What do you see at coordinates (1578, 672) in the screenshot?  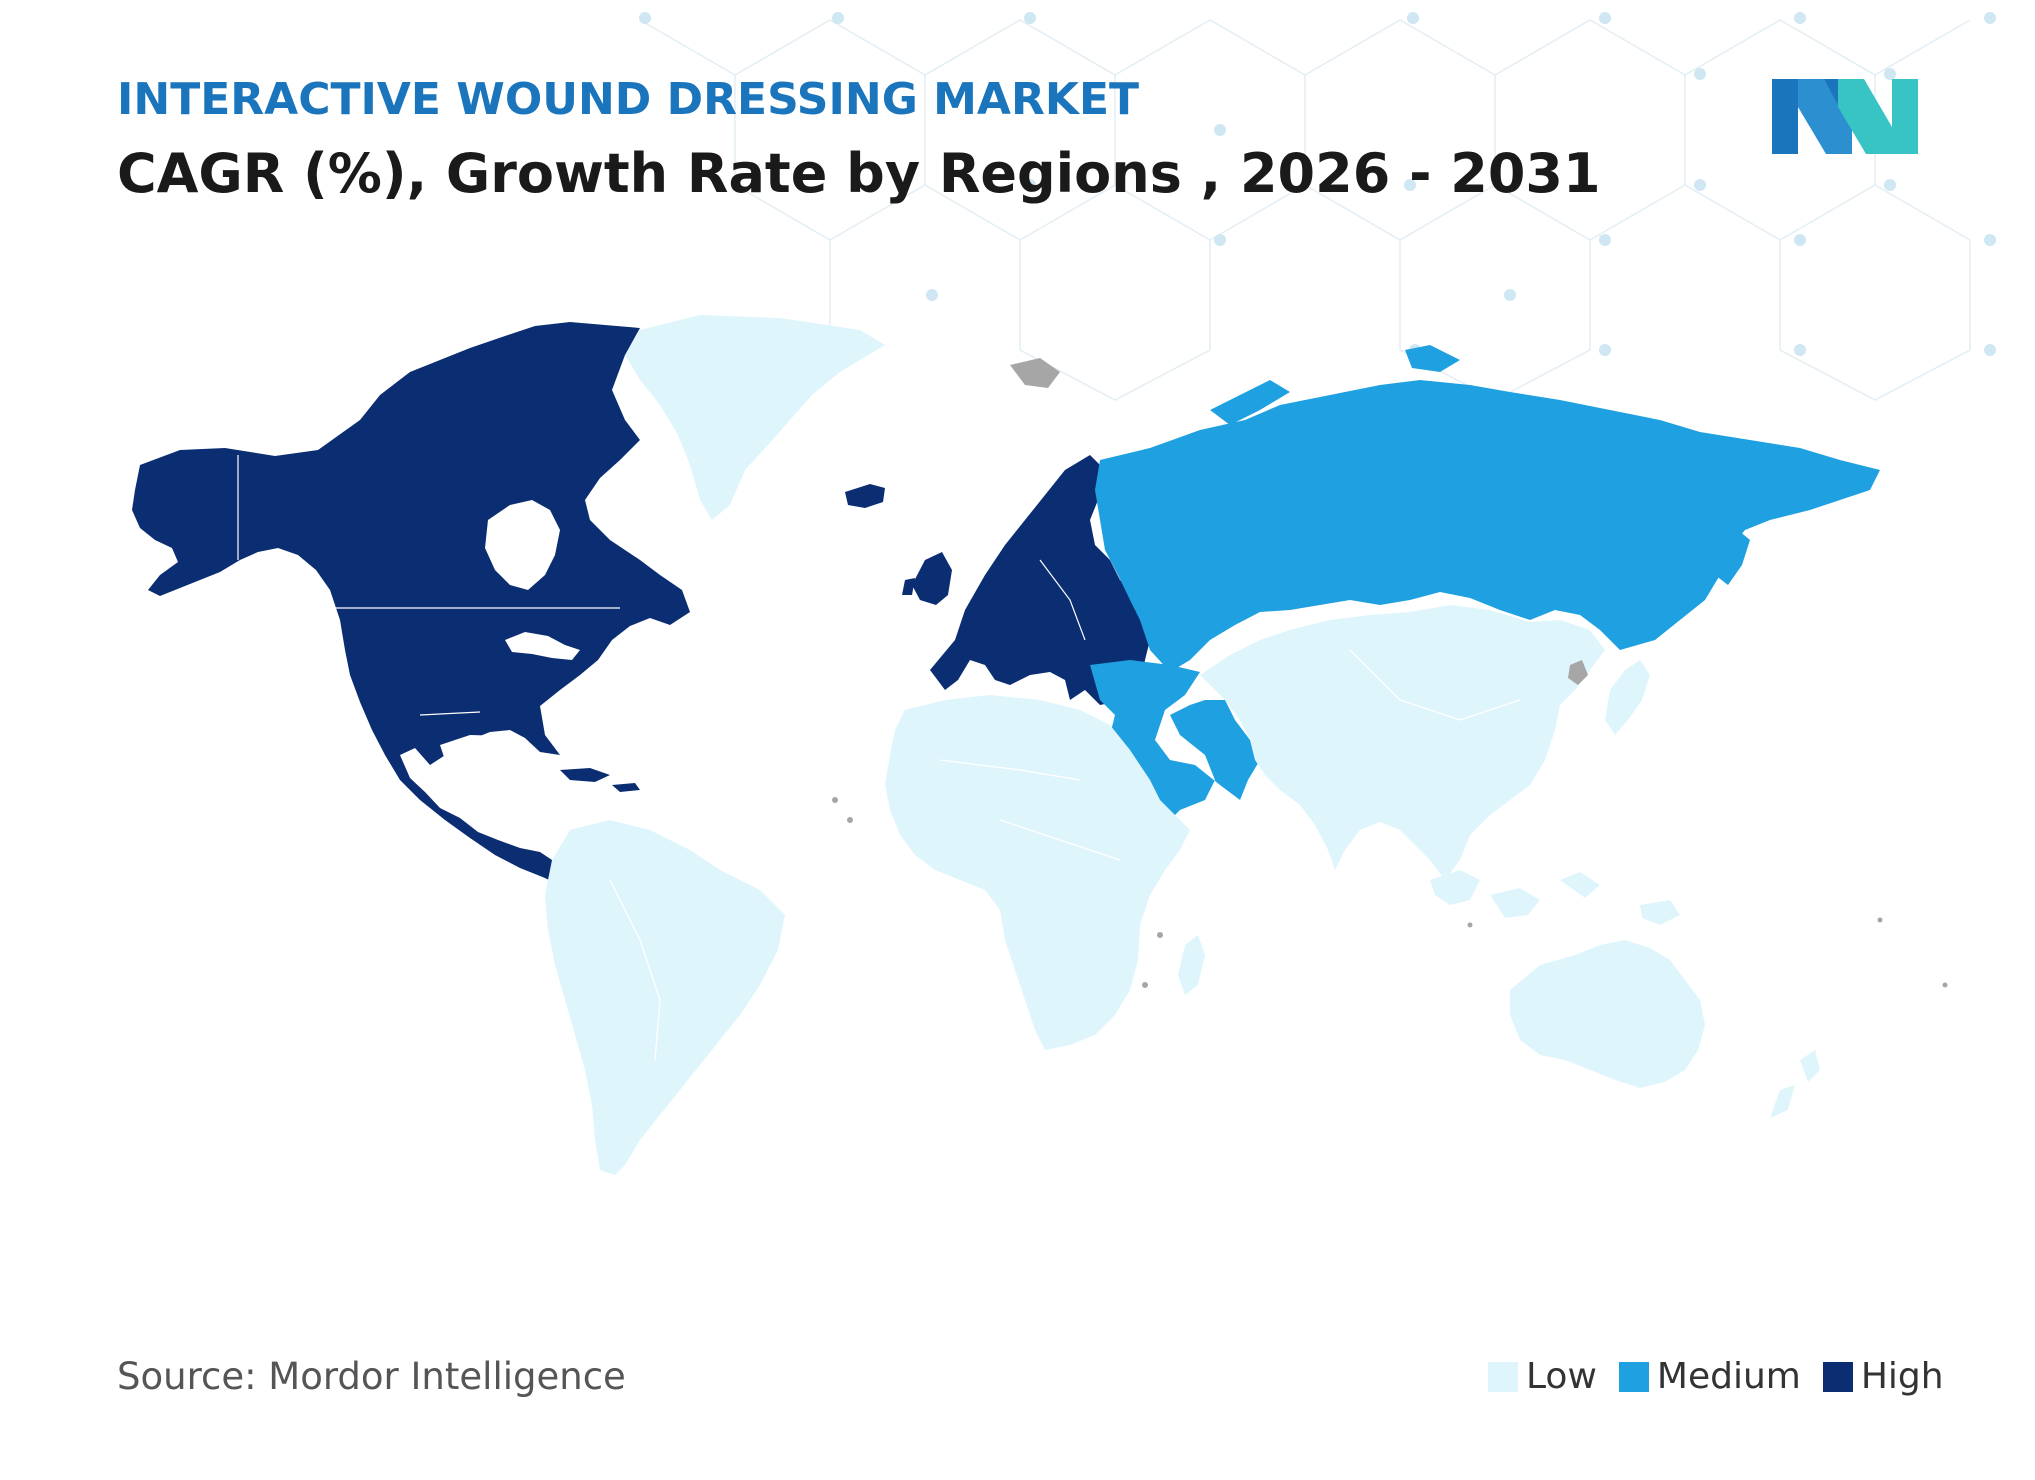 I see `region-korea` at bounding box center [1578, 672].